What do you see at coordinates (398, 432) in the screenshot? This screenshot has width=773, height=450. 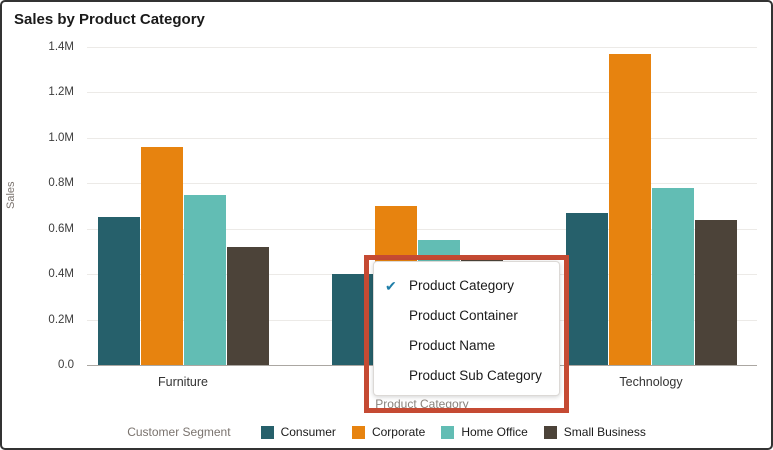 I see `legend-item-label: Corporate` at bounding box center [398, 432].